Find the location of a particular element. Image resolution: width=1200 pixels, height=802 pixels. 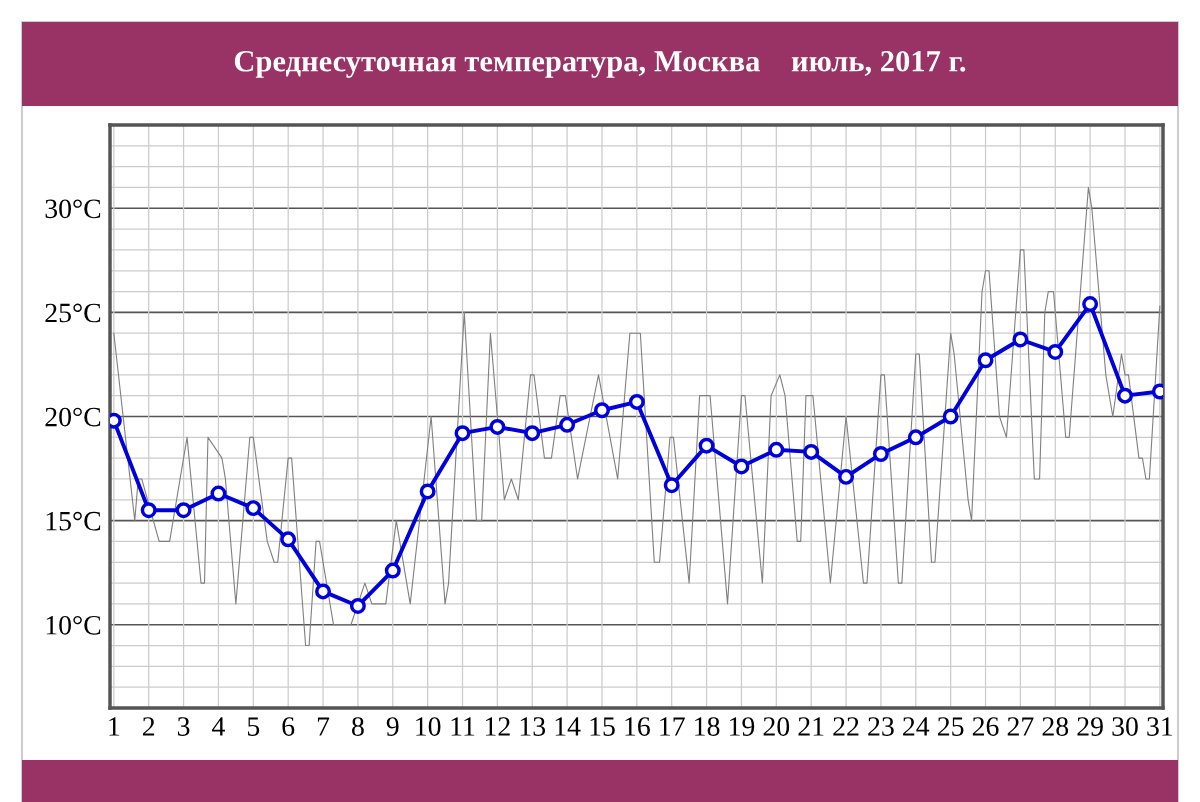

x-tick-label: 20 is located at coordinates (776, 726).